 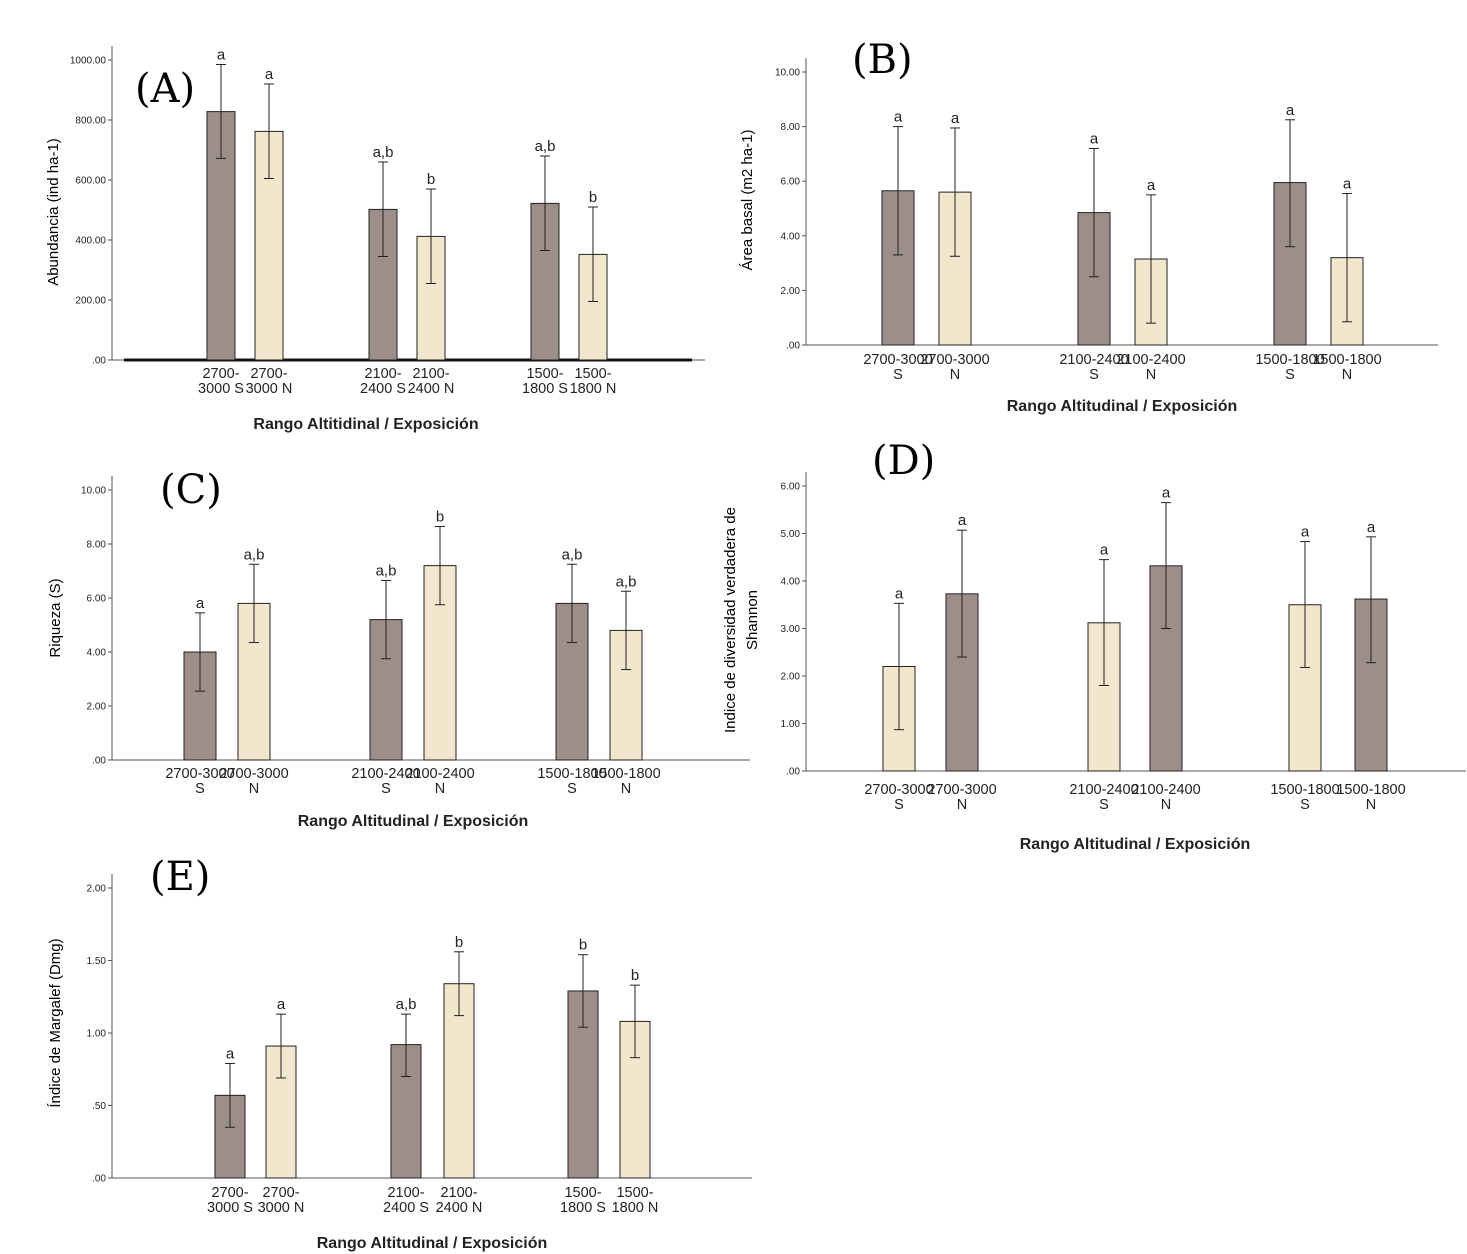 What do you see at coordinates (882, 60) in the screenshot?
I see `panel-label: (B)` at bounding box center [882, 60].